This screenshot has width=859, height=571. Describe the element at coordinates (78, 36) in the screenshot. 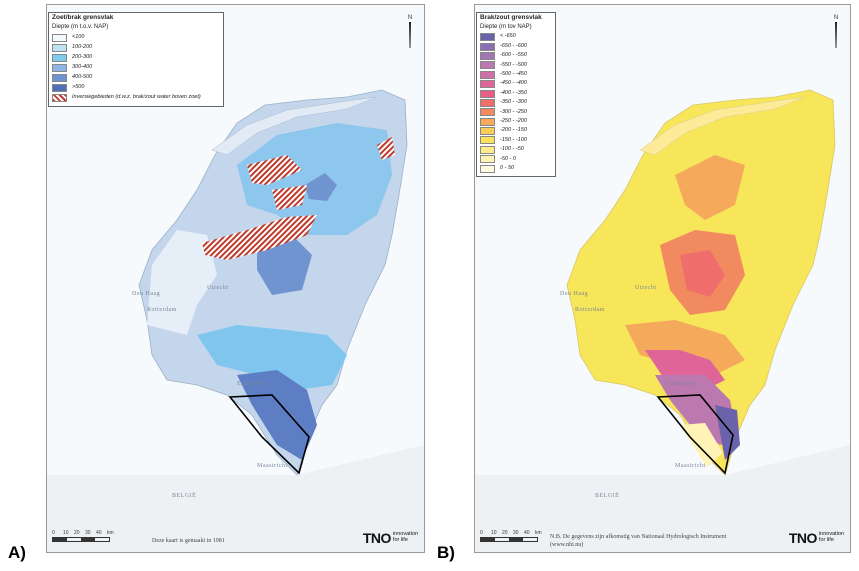

I see `legend-label: <100` at that location.